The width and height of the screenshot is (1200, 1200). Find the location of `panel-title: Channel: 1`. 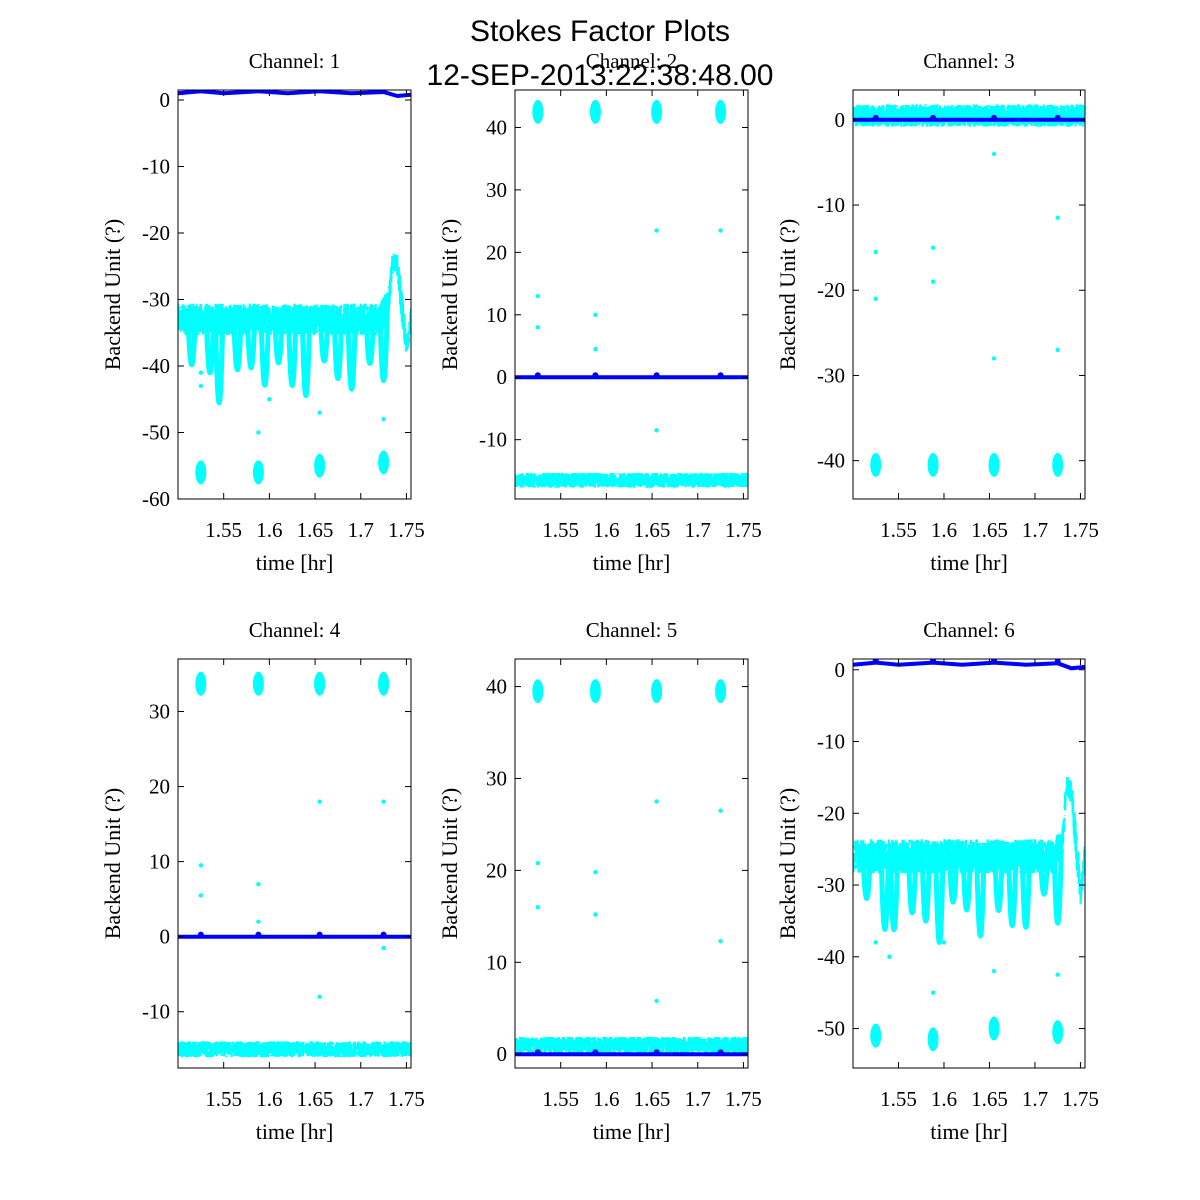

panel-title: Channel: 1 is located at coordinates (295, 61).